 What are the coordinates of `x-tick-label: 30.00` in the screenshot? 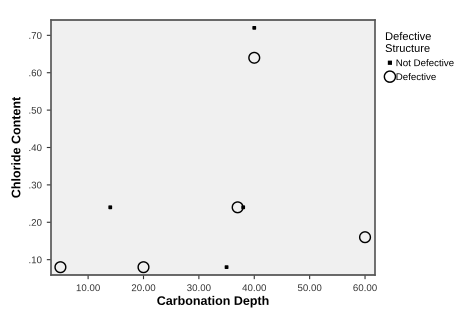 It's located at (199, 288).